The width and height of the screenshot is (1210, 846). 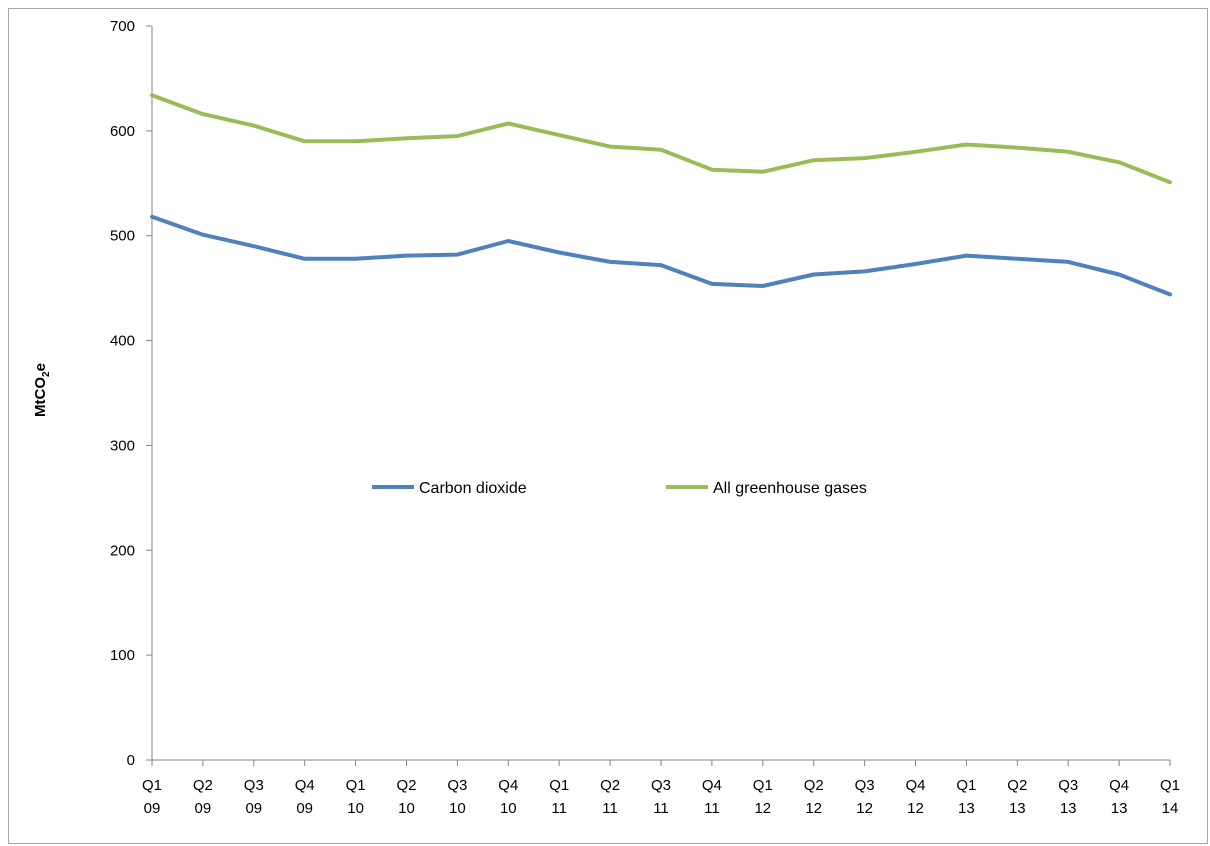 I want to click on x-tick-label: Q1 09, so click(x=152, y=797).